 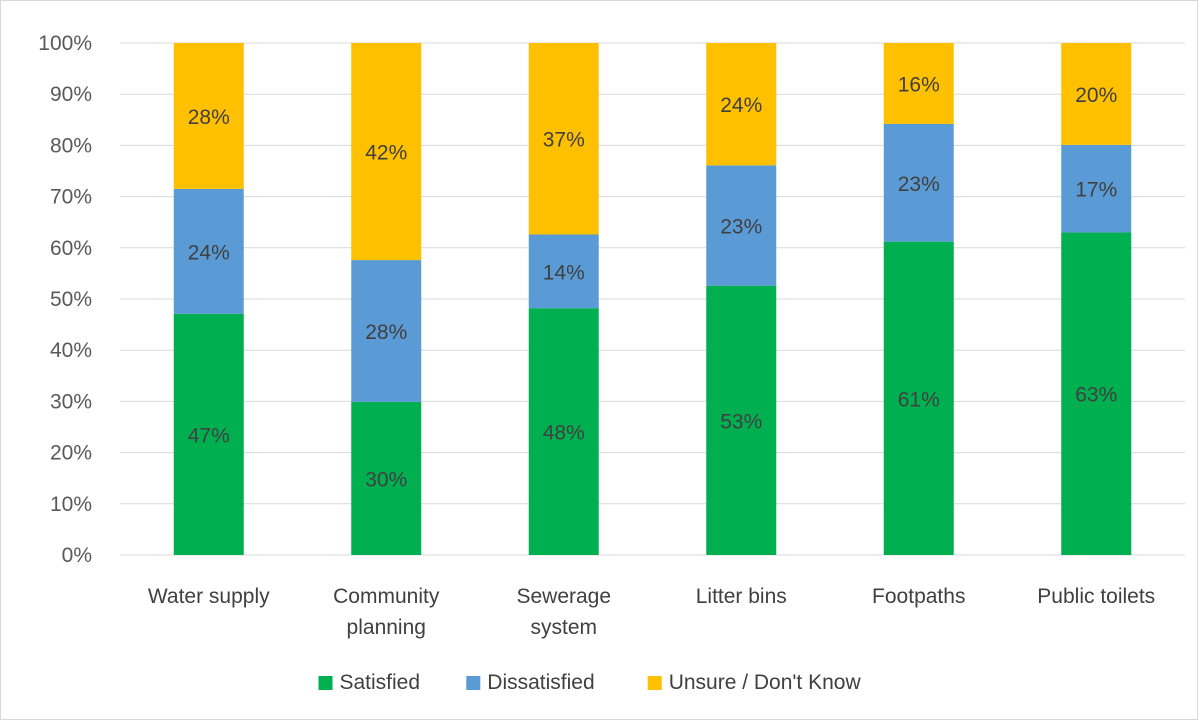 I want to click on data-label: 17%, so click(x=1096, y=190).